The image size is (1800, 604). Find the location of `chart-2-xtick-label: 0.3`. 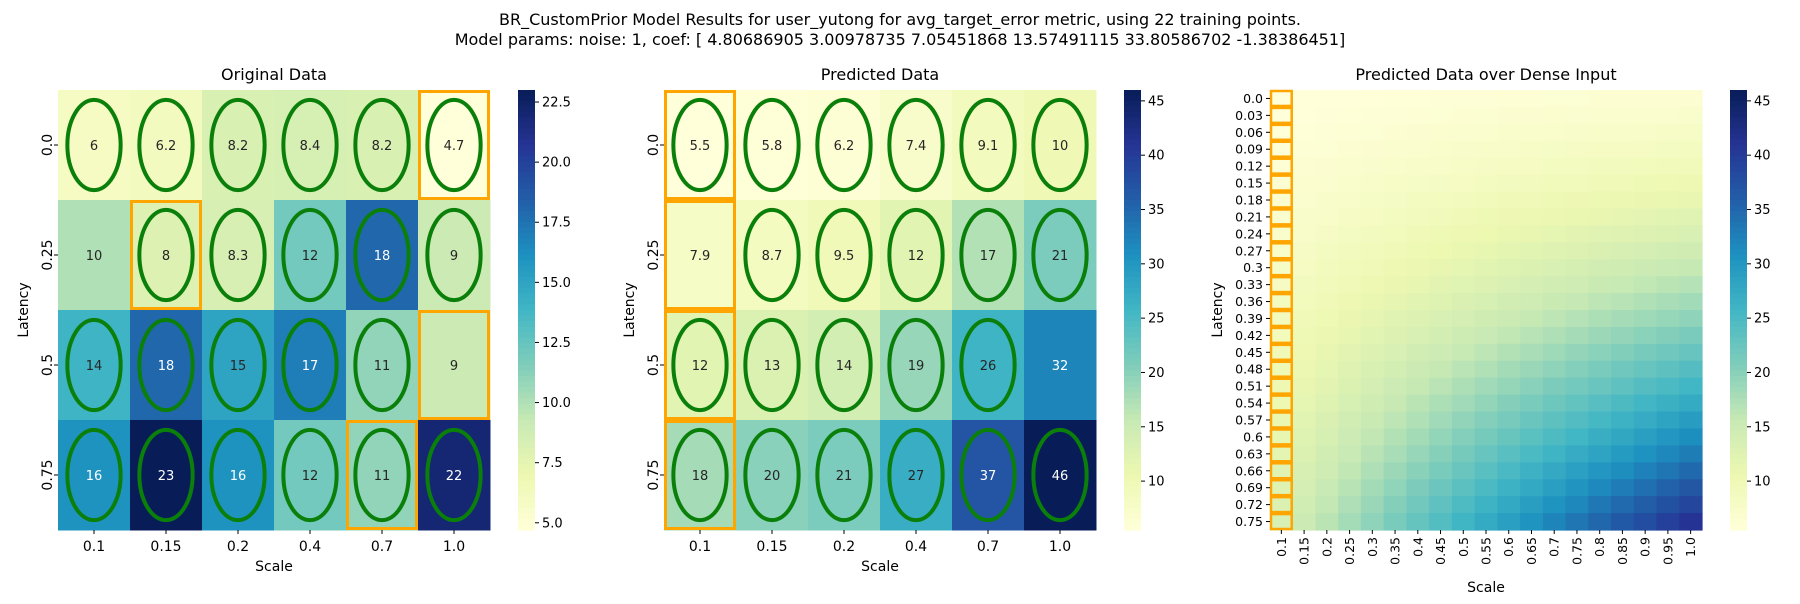

chart-2-xtick-label: 0.3 is located at coordinates (1372, 547).